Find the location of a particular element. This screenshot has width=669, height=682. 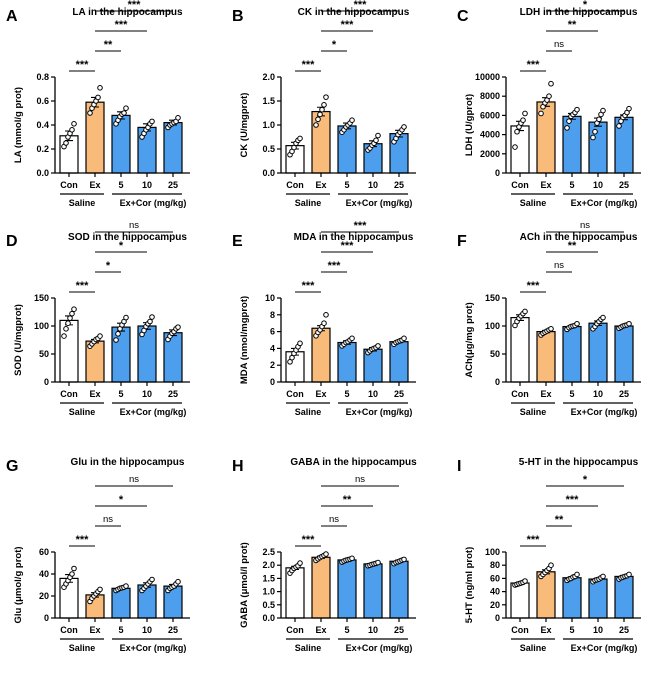

panel-title: LDH in the hippocampus is located at coordinates (579, 12).